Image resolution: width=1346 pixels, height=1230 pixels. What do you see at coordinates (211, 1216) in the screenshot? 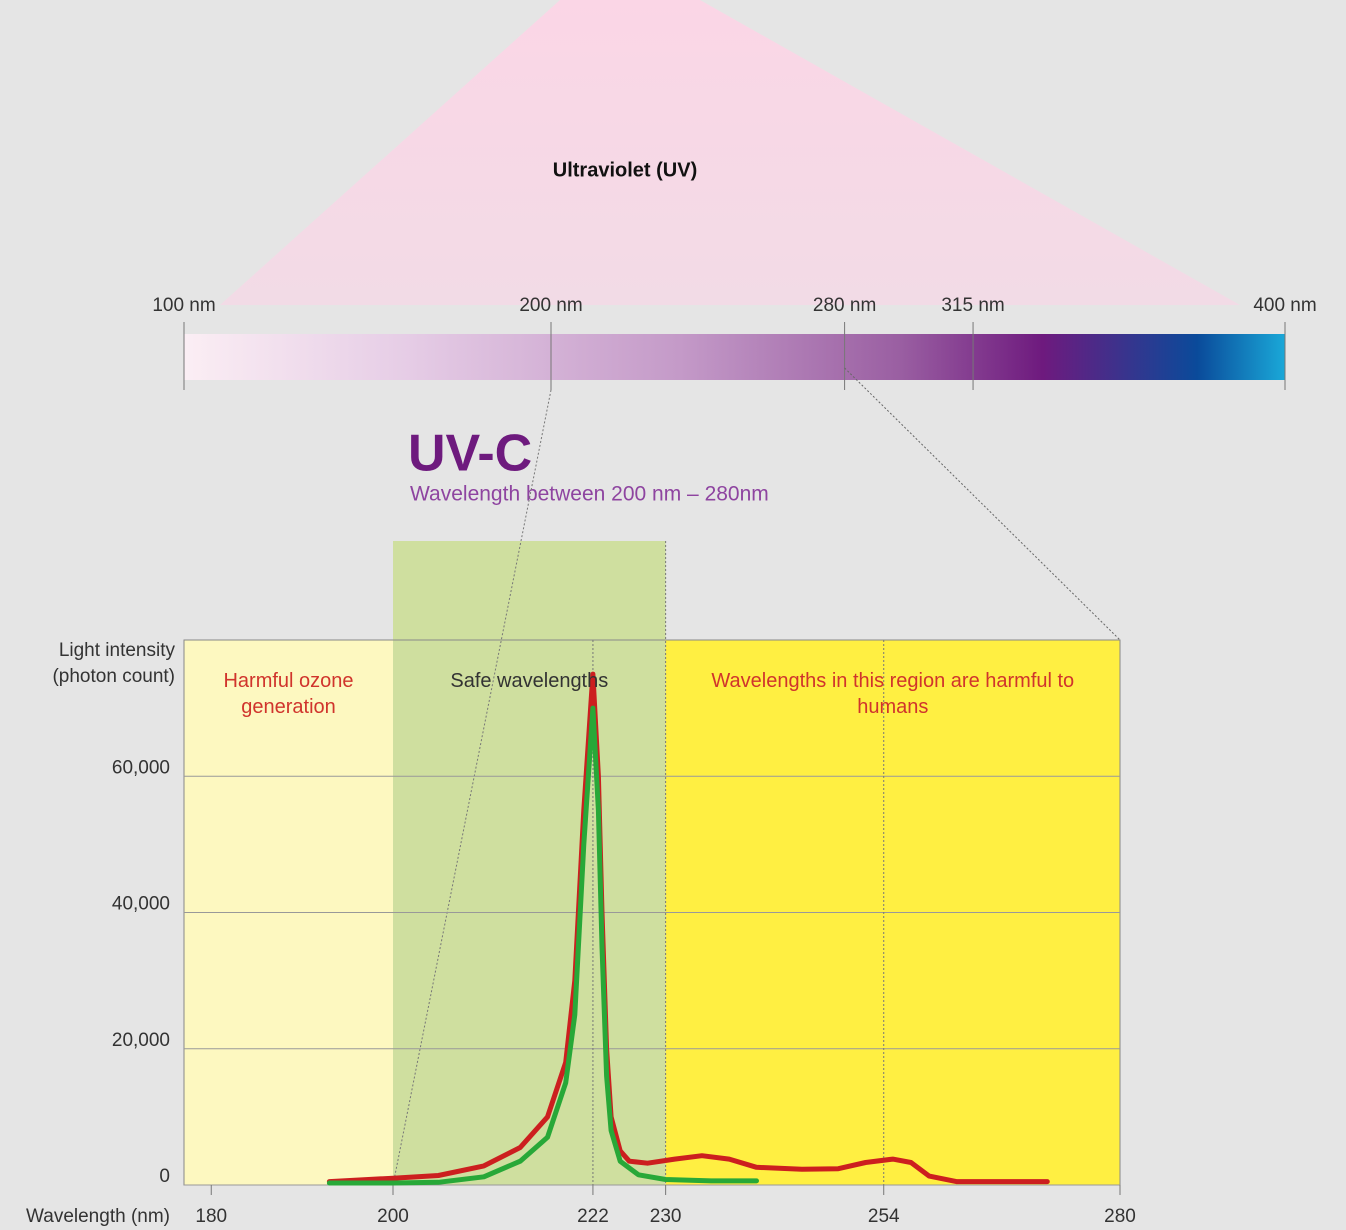
I see `x-tick-label: 180` at bounding box center [211, 1216].